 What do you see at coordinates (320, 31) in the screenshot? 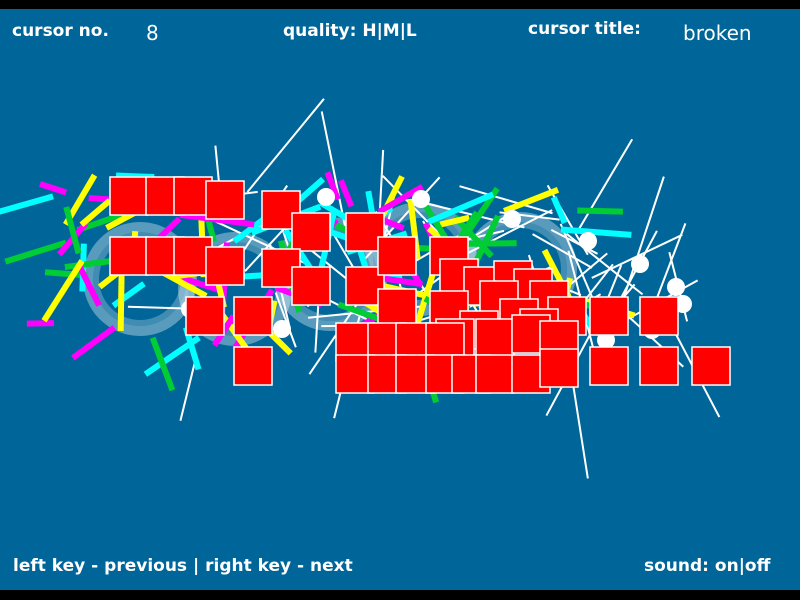
I see `quality-label: quality:` at bounding box center [320, 31].